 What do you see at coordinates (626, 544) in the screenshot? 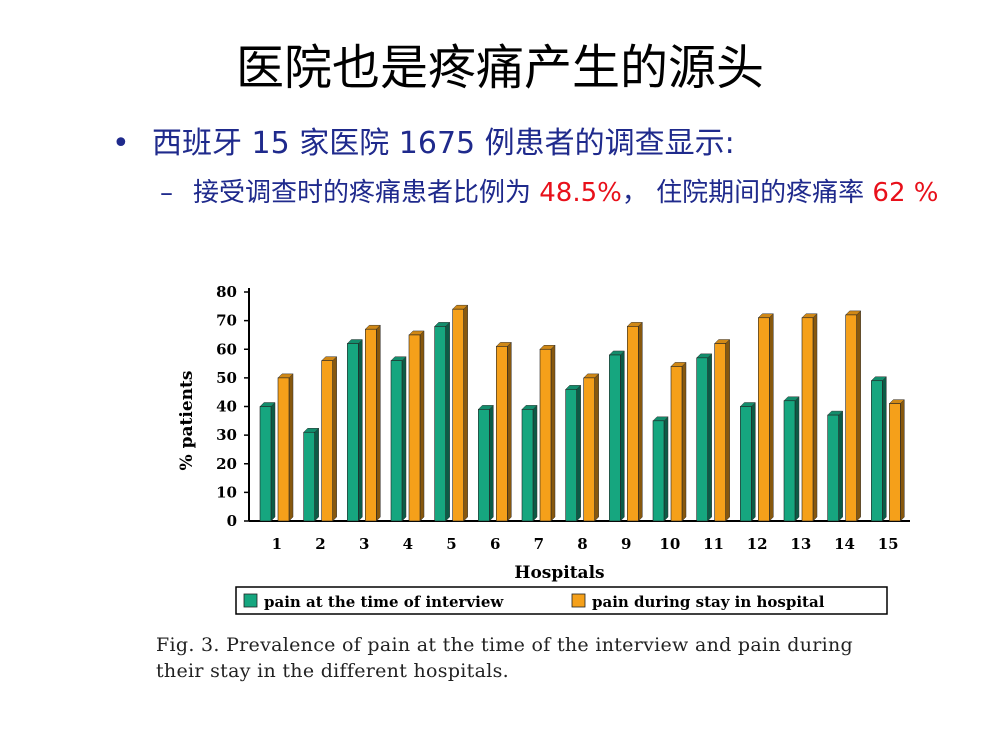
I see `x-tick-label: 9` at bounding box center [626, 544].